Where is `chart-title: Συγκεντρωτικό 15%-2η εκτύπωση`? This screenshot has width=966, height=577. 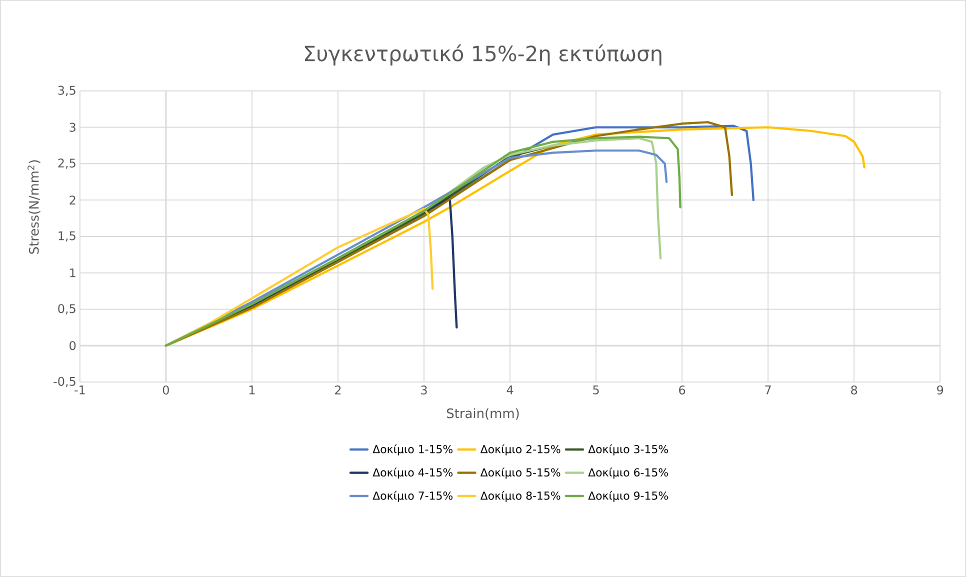 chart-title: Συγκεντρωτικό 15%-2η εκτύπωση is located at coordinates (483, 55).